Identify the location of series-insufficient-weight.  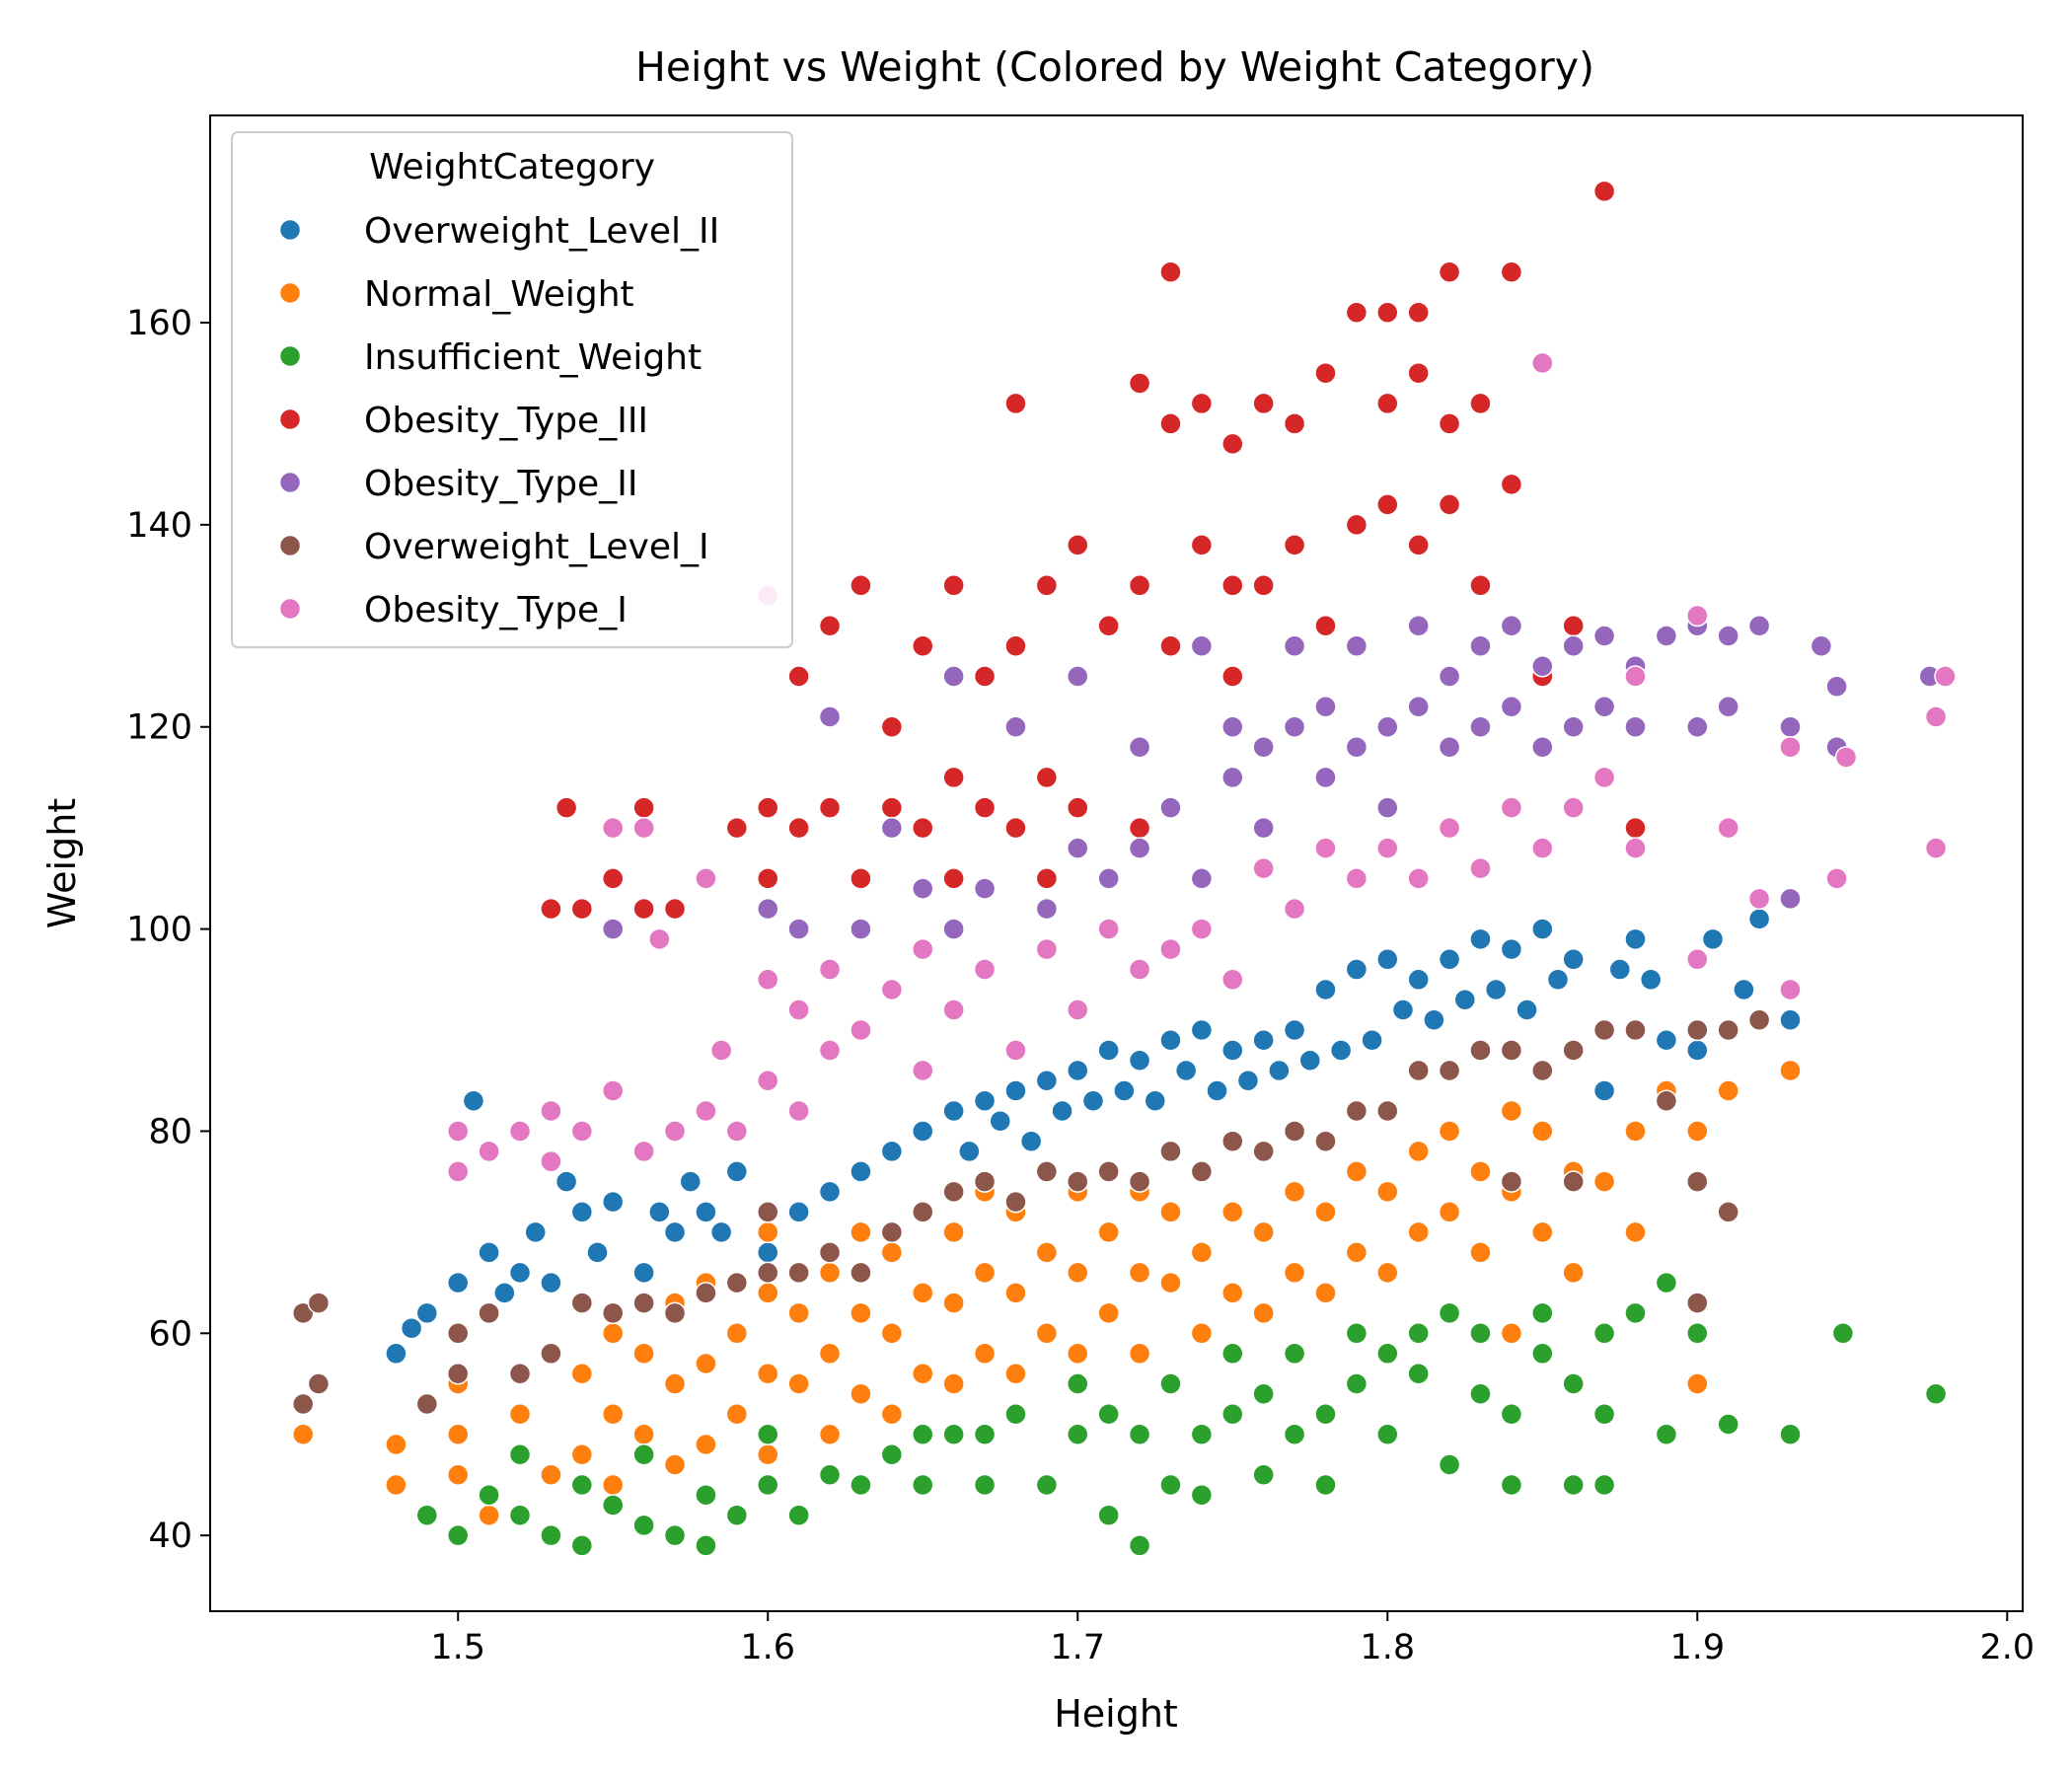
(1181, 1414).